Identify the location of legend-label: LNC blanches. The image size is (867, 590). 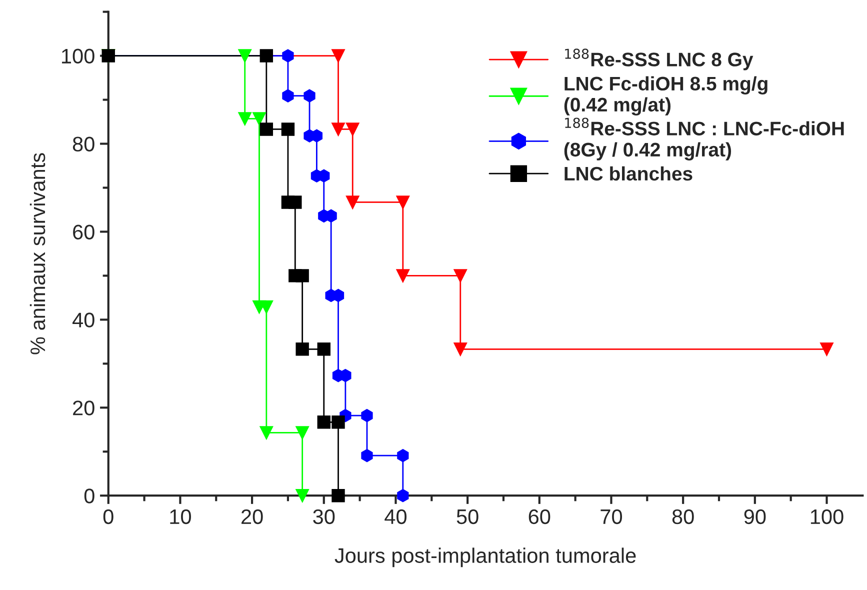
(628, 173).